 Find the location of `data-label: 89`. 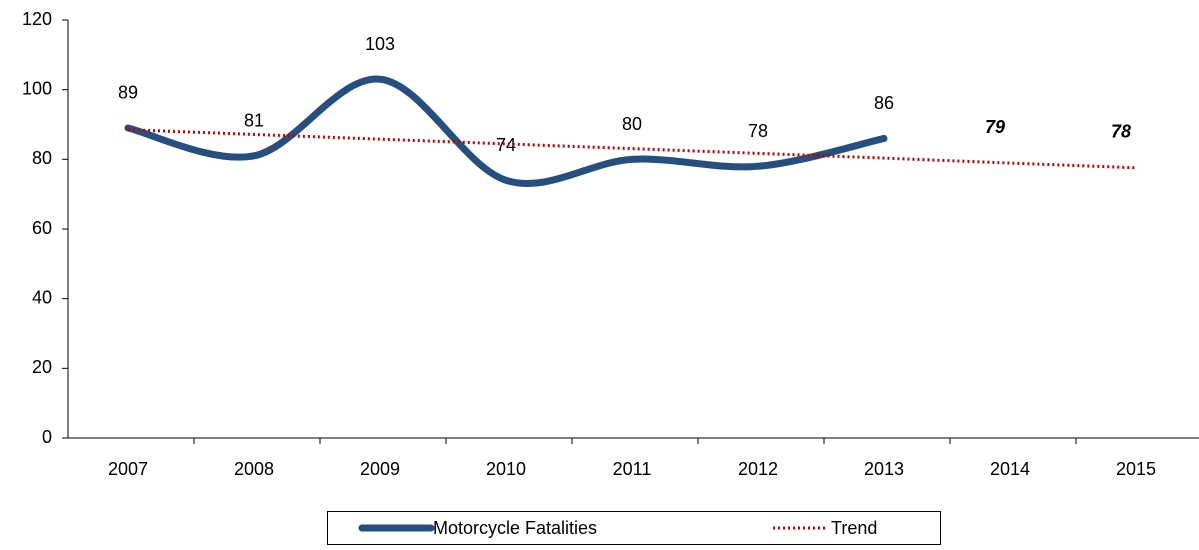

data-label: 89 is located at coordinates (128, 93).